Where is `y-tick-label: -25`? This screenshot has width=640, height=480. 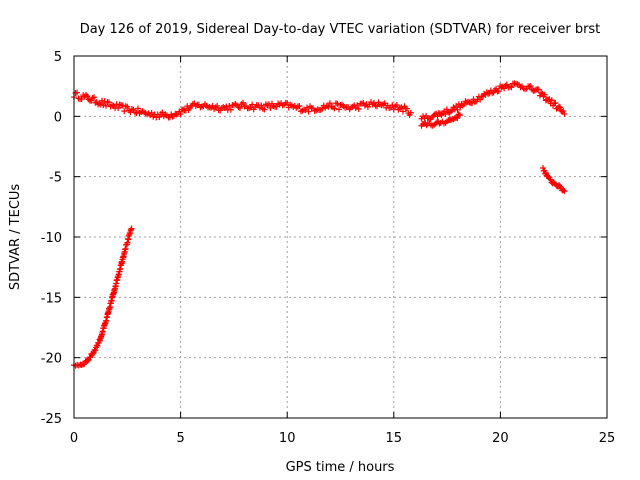
y-tick-label: -25 is located at coordinates (51, 419).